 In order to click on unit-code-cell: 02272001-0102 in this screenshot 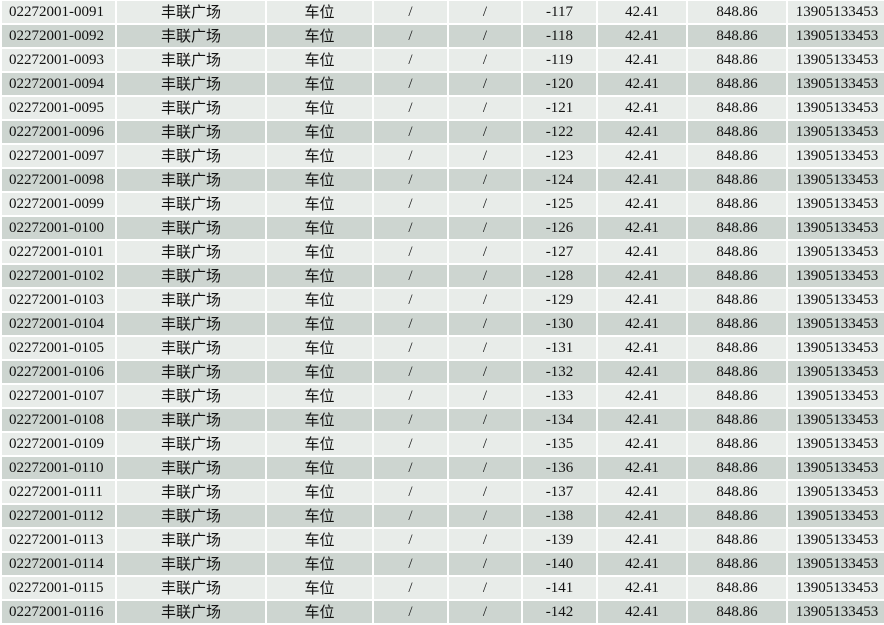, I will do `click(58, 276)`.